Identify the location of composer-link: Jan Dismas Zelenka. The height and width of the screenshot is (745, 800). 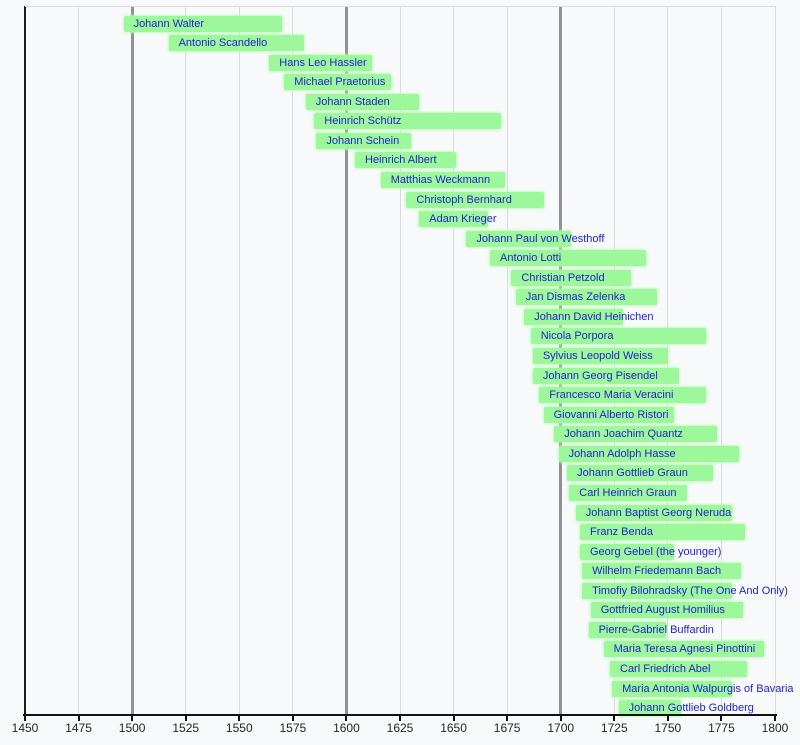
(575, 297).